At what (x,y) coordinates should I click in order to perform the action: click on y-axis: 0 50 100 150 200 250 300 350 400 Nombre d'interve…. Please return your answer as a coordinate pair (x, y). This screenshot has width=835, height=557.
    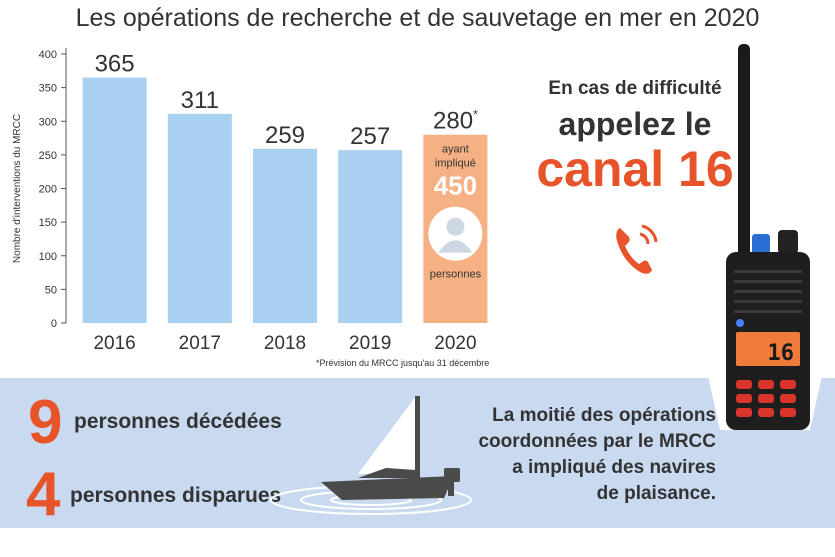
    Looking at the image, I should click on (39, 189).